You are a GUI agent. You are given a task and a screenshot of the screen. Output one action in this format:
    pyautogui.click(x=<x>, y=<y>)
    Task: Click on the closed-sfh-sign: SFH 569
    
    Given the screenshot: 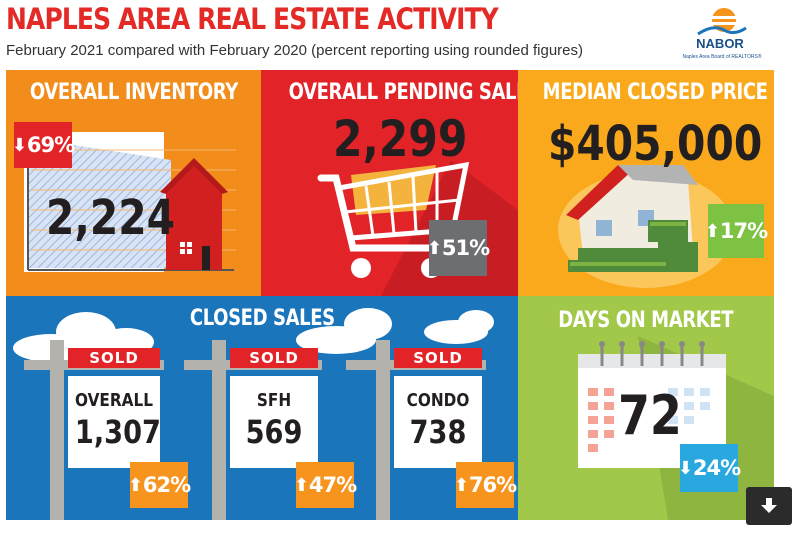 What is the action you would take?
    pyautogui.click(x=274, y=422)
    